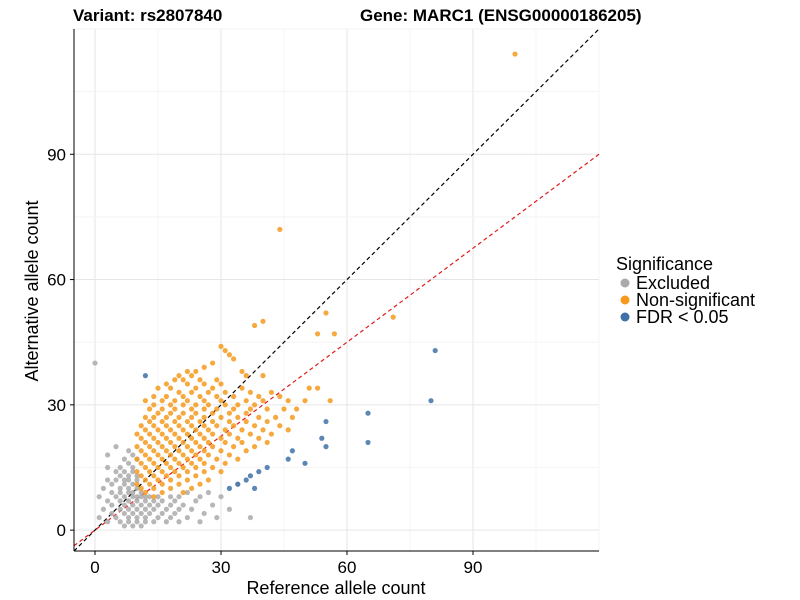 This screenshot has height=600, width=800. What do you see at coordinates (56, 280) in the screenshot?
I see `y-tick-label: 60` at bounding box center [56, 280].